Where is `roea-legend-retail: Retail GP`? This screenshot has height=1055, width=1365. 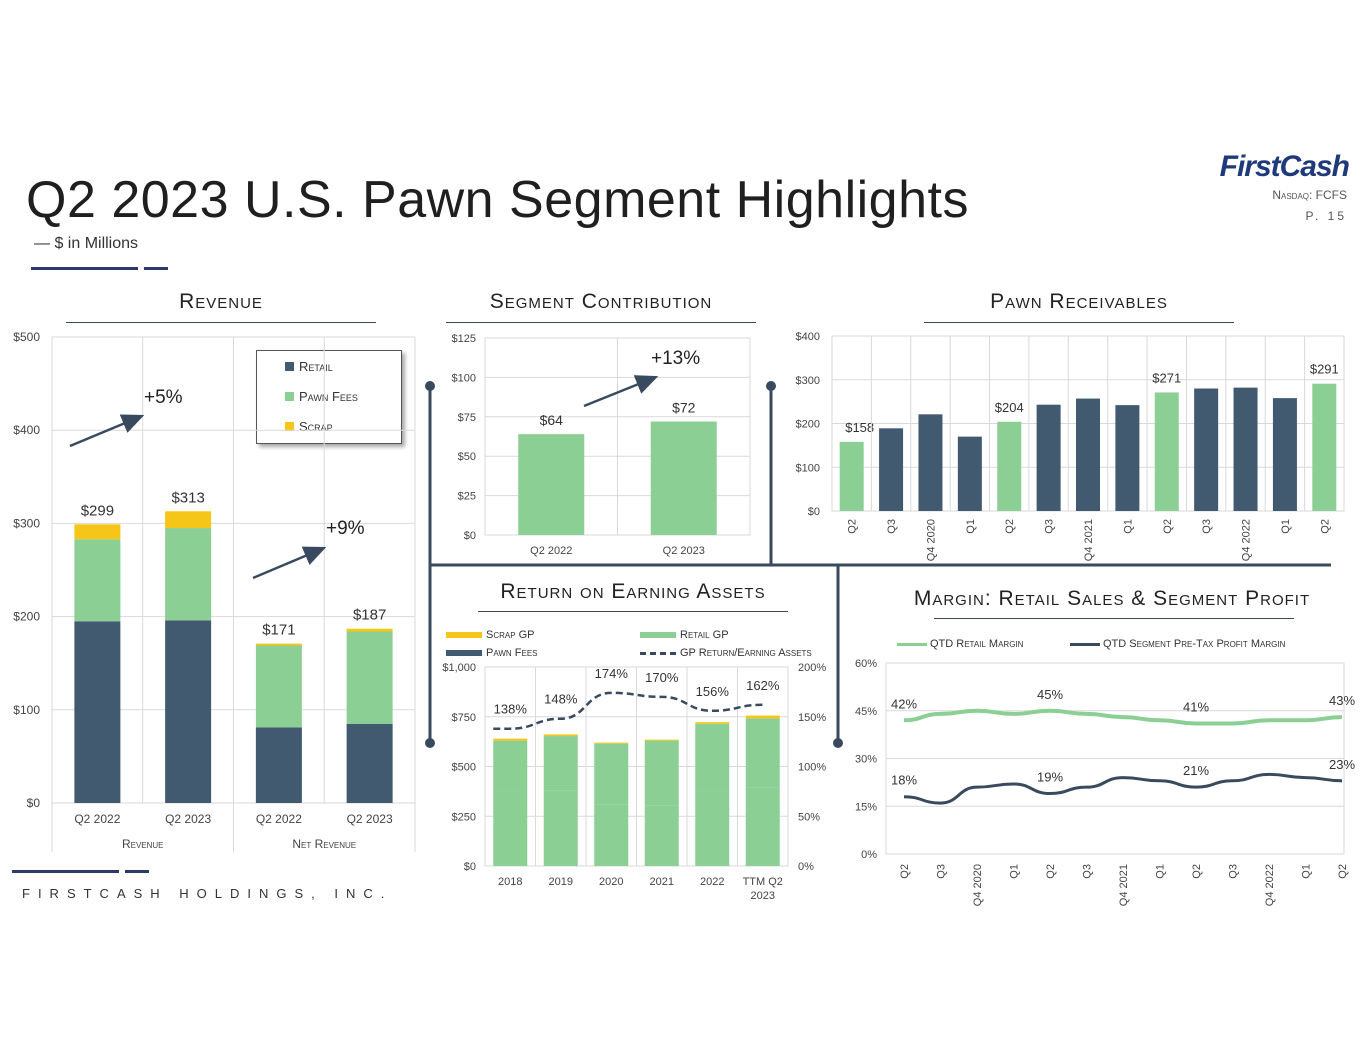
roea-legend-retail: Retail GP is located at coordinates (684, 635).